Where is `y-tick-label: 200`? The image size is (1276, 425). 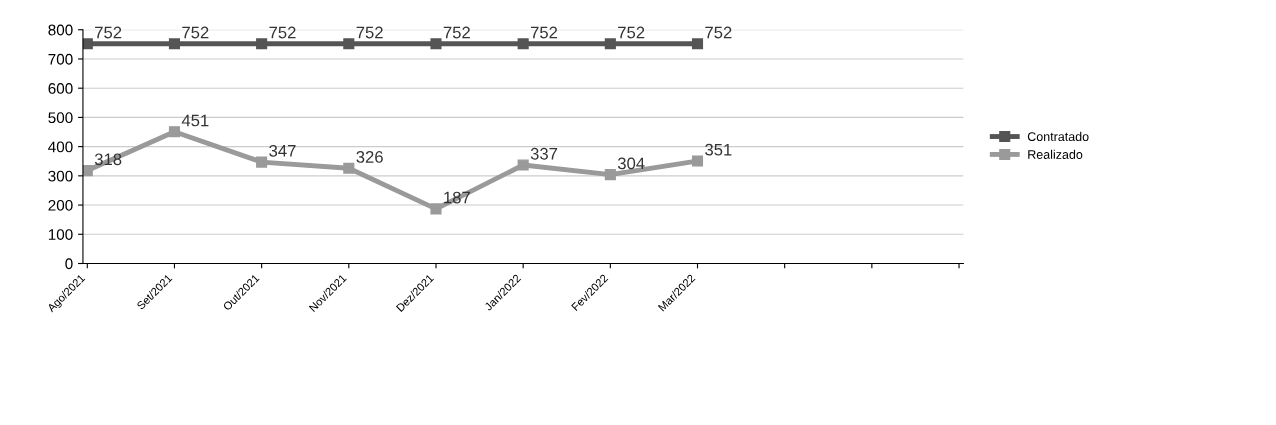
y-tick-label: 200 is located at coordinates (60, 205).